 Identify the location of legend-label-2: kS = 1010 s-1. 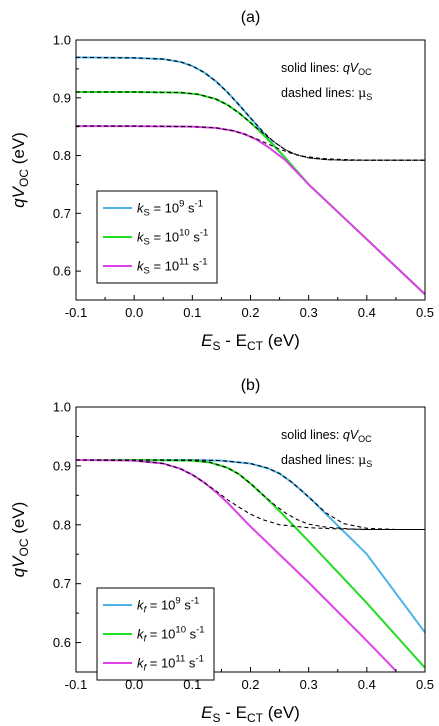
(172, 238).